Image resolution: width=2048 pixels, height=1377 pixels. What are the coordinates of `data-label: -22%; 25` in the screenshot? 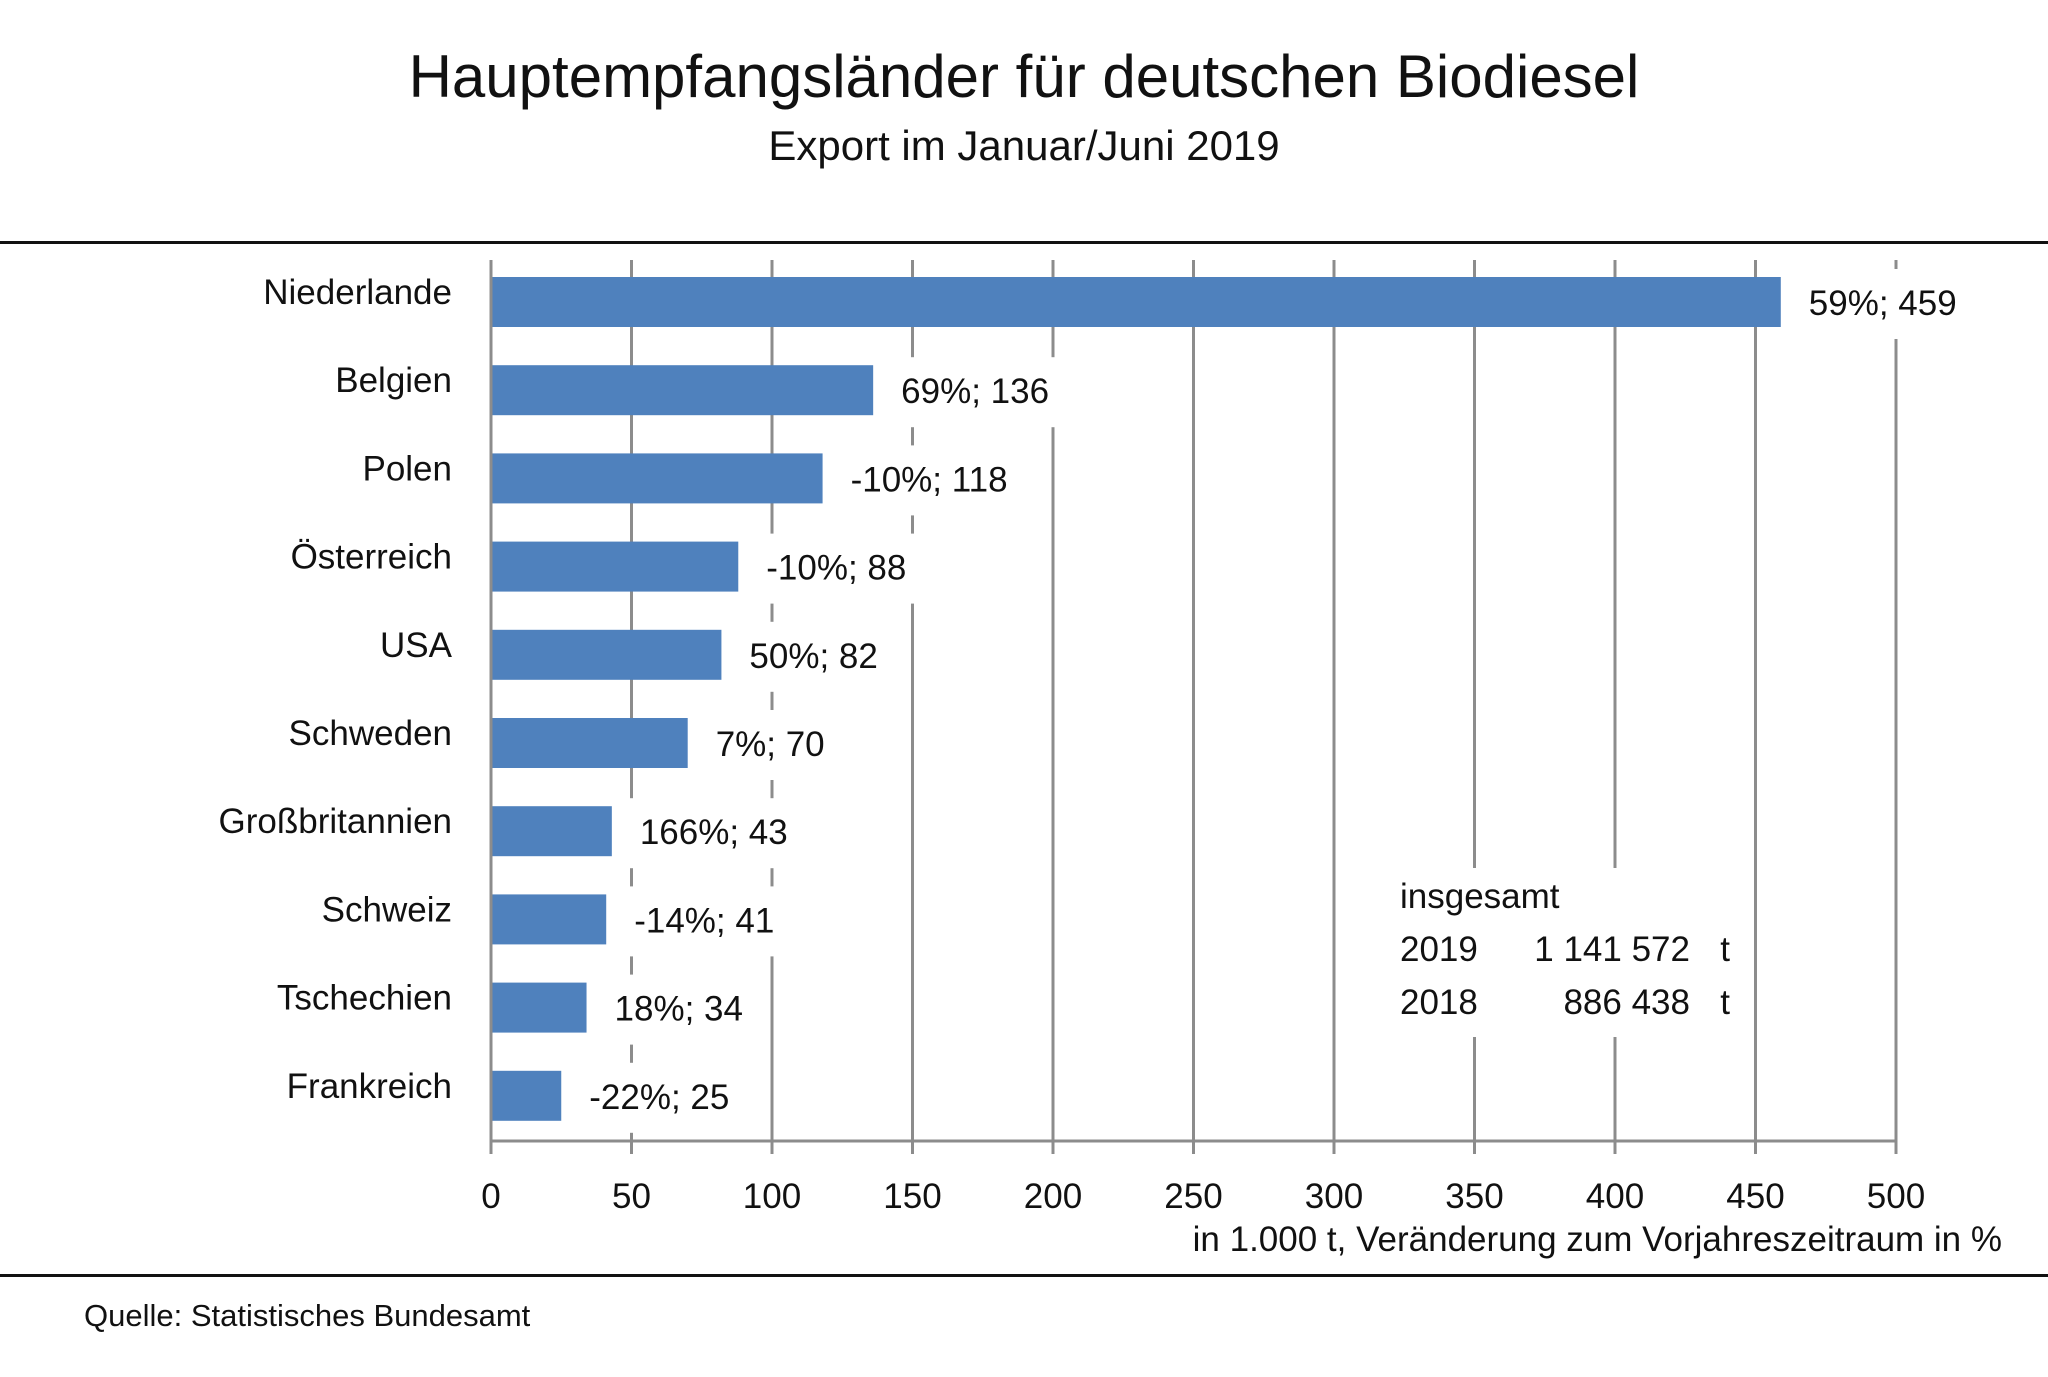 It's located at (659, 1097).